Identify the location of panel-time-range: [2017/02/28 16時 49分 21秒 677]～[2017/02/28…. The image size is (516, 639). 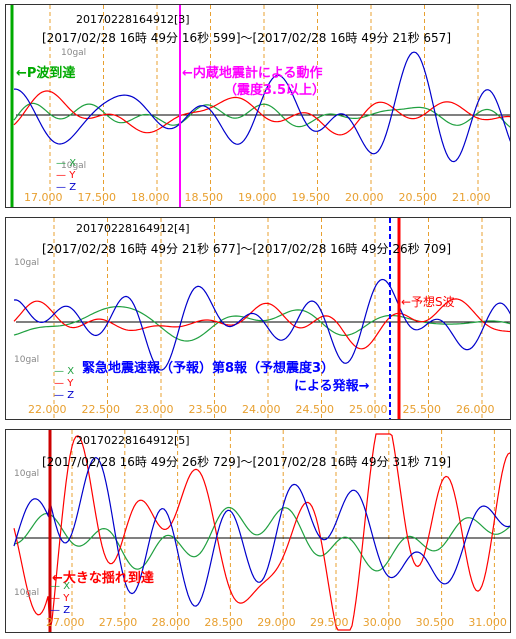
(246, 249).